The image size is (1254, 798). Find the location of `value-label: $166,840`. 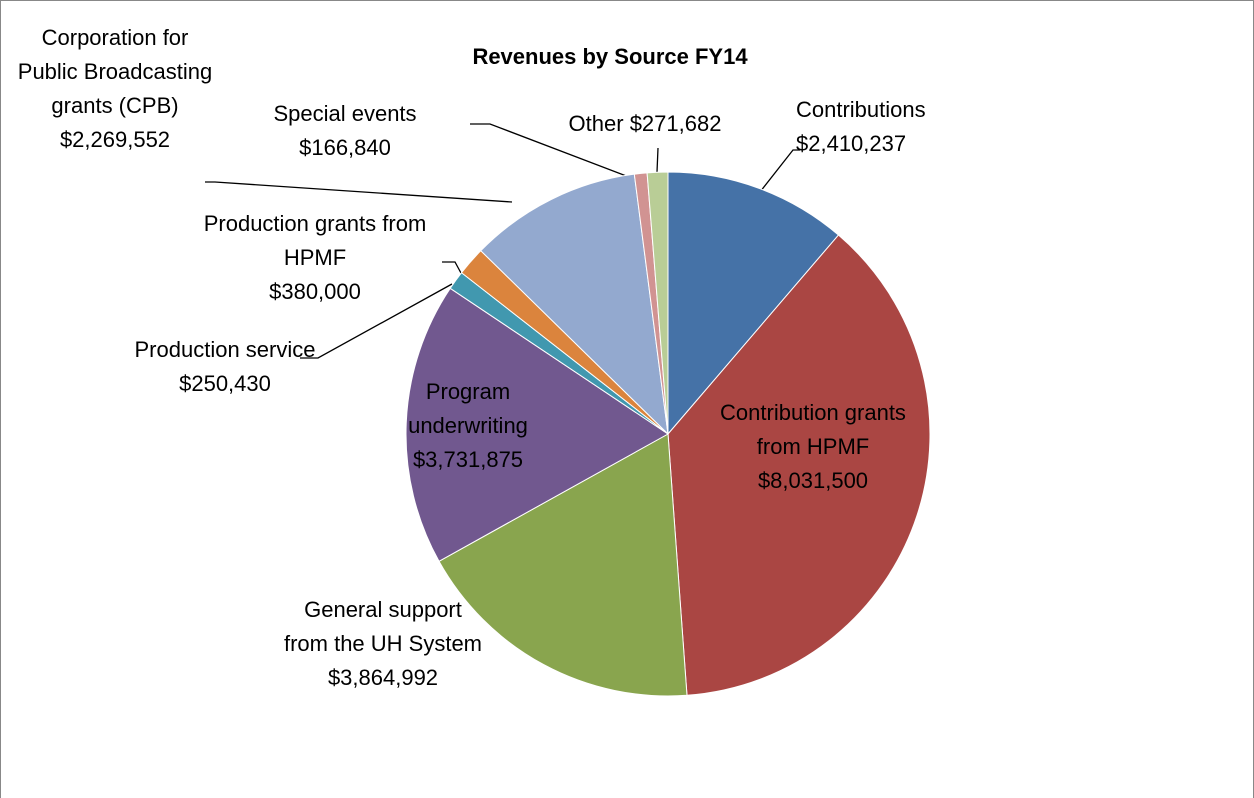

value-label: $166,840 is located at coordinates (345, 147).